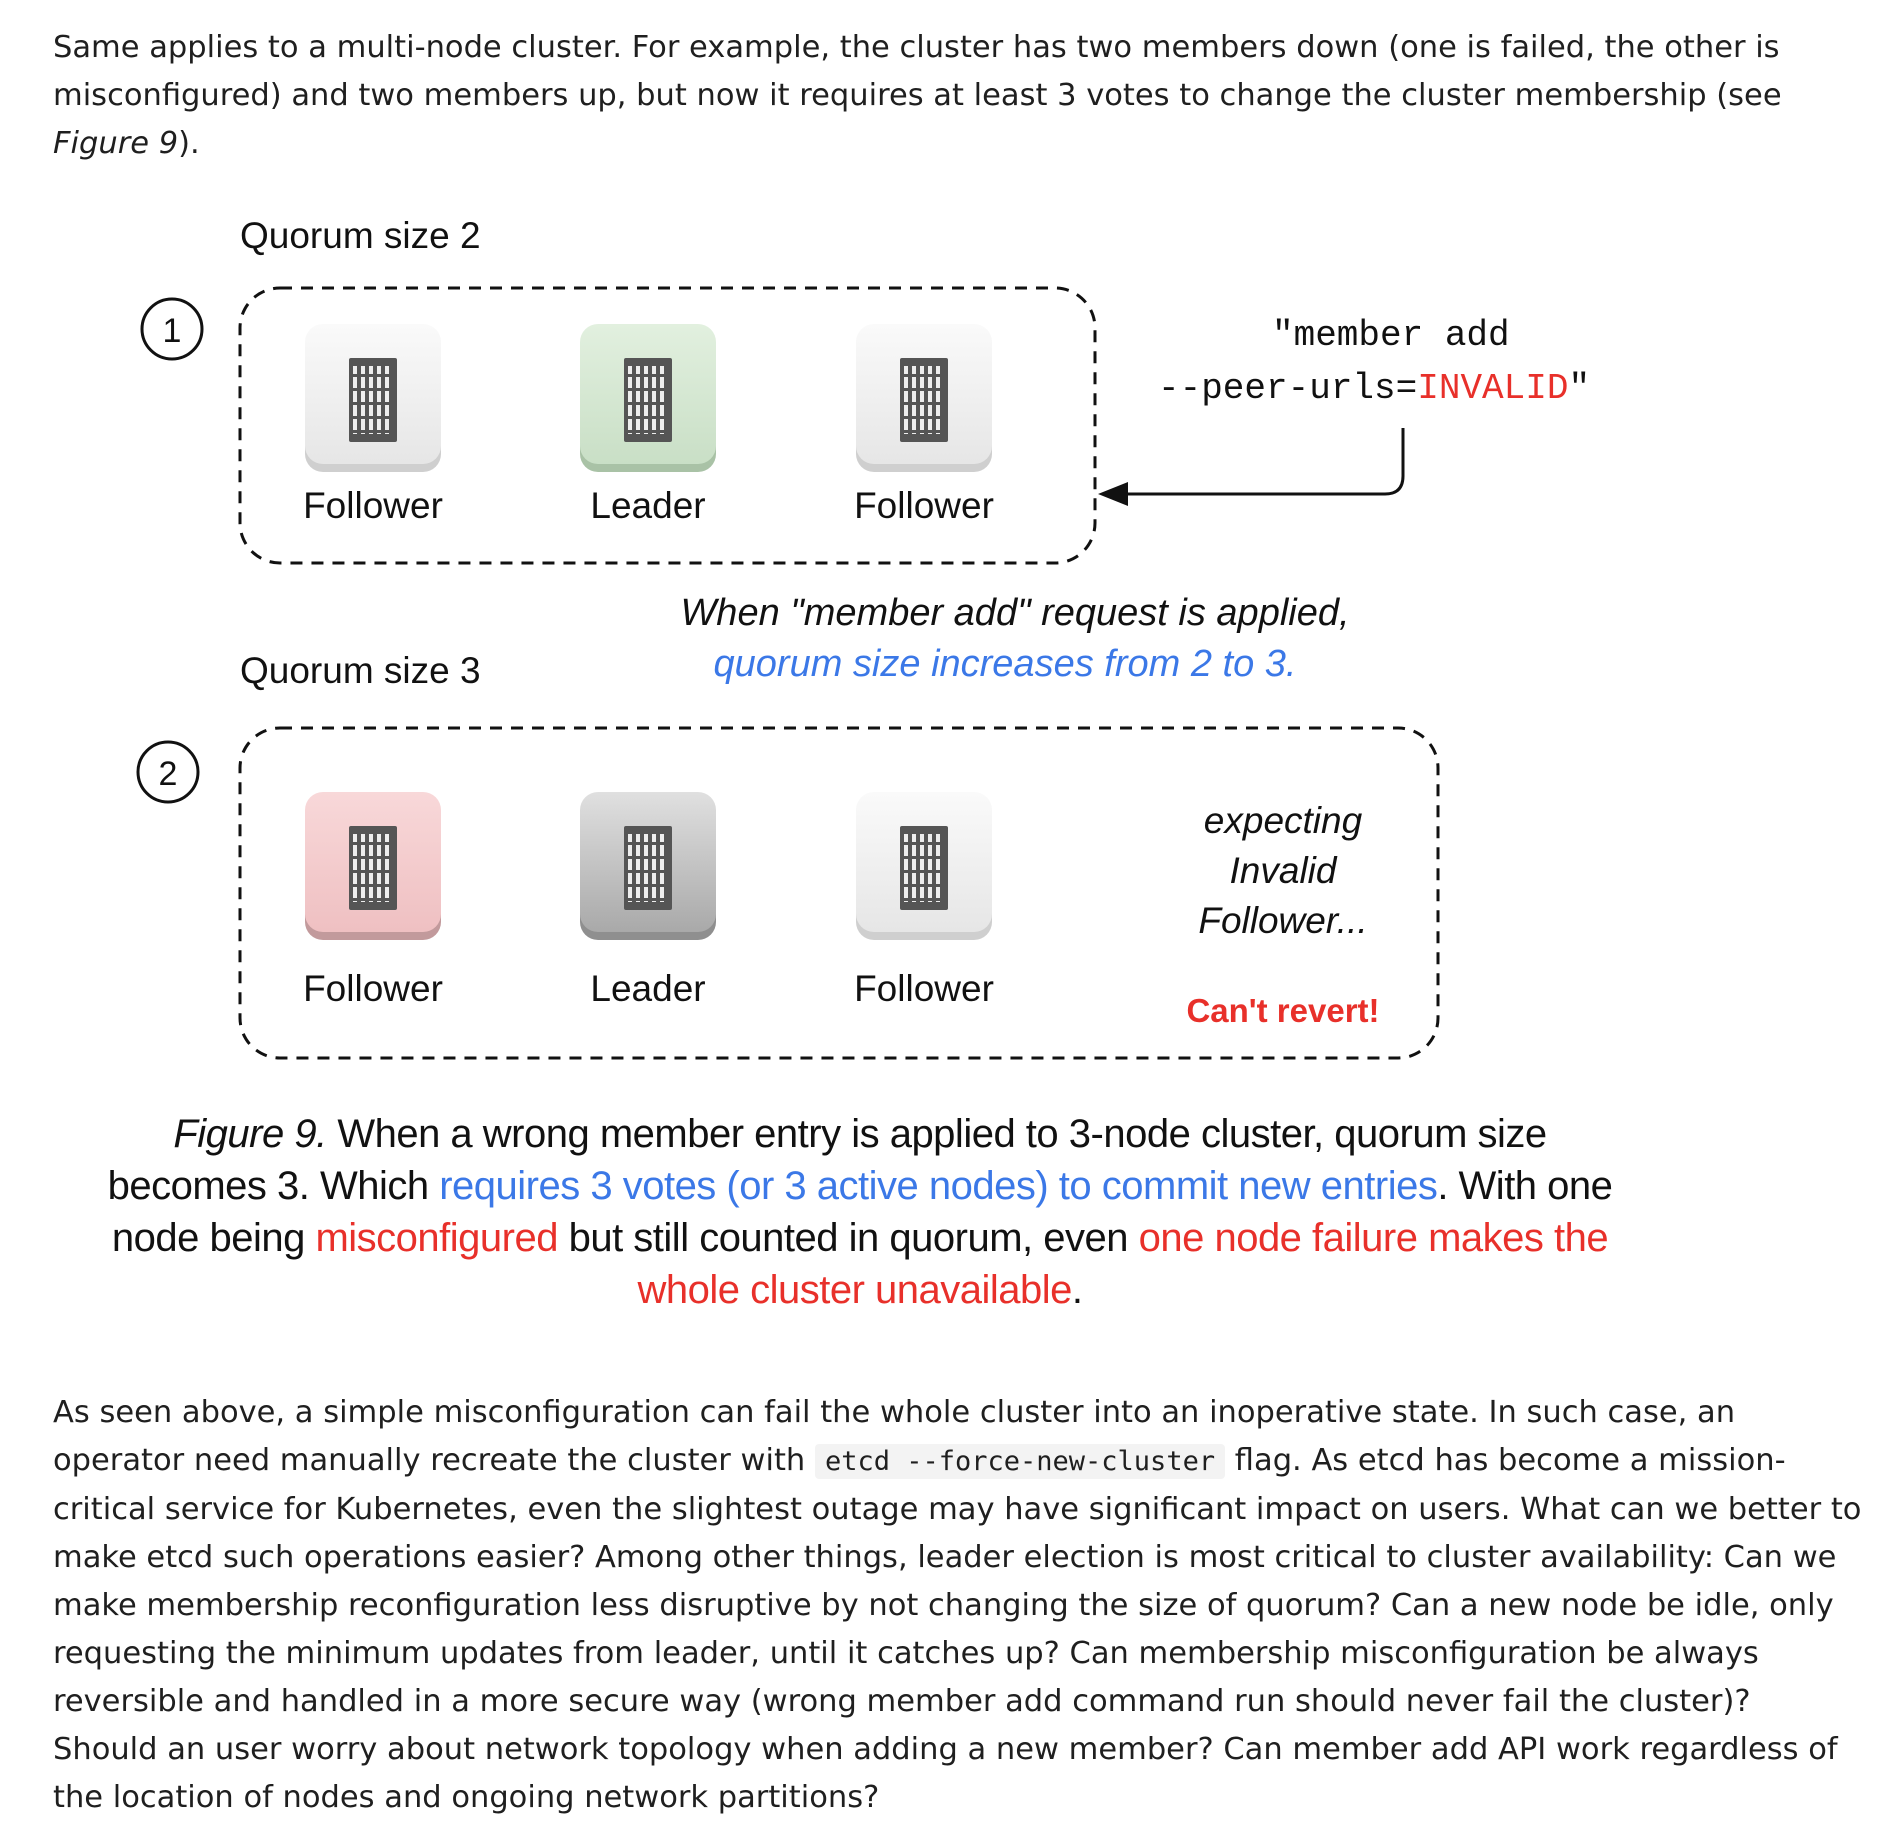 This screenshot has width=1898, height=1830. I want to click on member-add-command-line2: --peer-urls=INVALID", so click(1374, 388).